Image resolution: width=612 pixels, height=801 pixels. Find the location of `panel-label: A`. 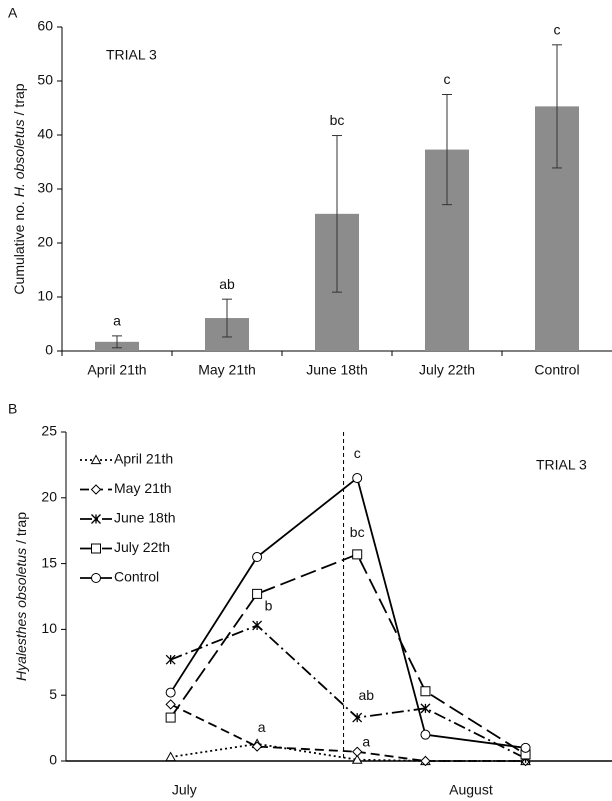

panel-label: A is located at coordinates (13, 13).